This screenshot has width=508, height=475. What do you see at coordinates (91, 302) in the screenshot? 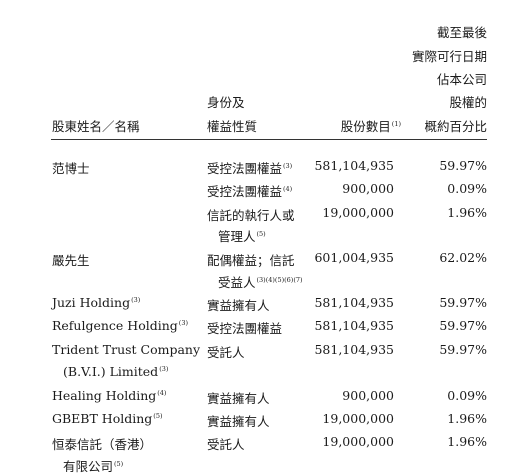
I see `name-text: Juzi Holding` at bounding box center [91, 302].